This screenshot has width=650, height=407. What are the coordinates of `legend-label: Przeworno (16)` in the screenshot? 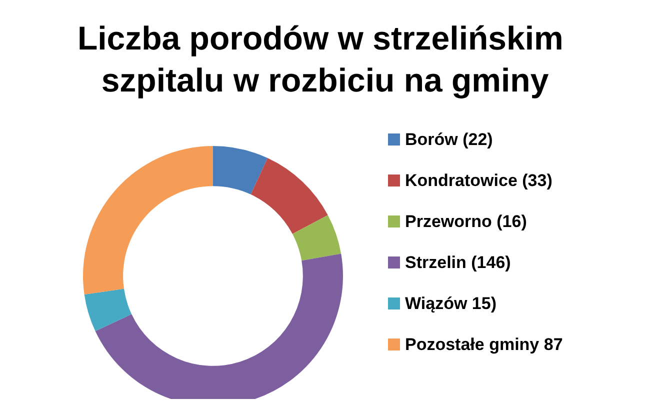 It's located at (466, 221).